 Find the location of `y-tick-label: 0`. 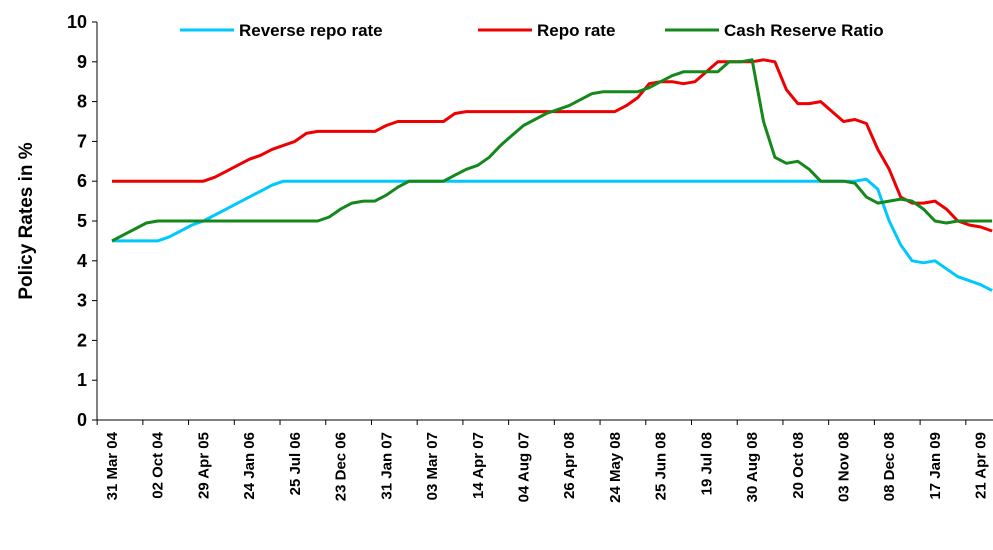

y-tick-label: 0 is located at coordinates (82, 420).